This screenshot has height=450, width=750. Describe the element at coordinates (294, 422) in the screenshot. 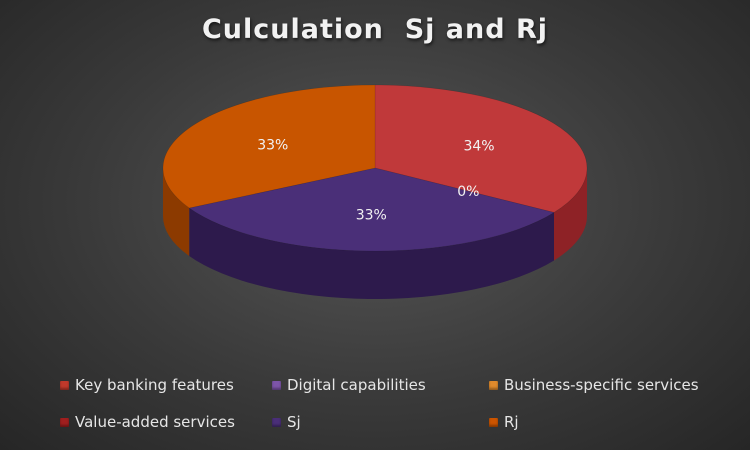

I see `legend-label: Sj` at that location.